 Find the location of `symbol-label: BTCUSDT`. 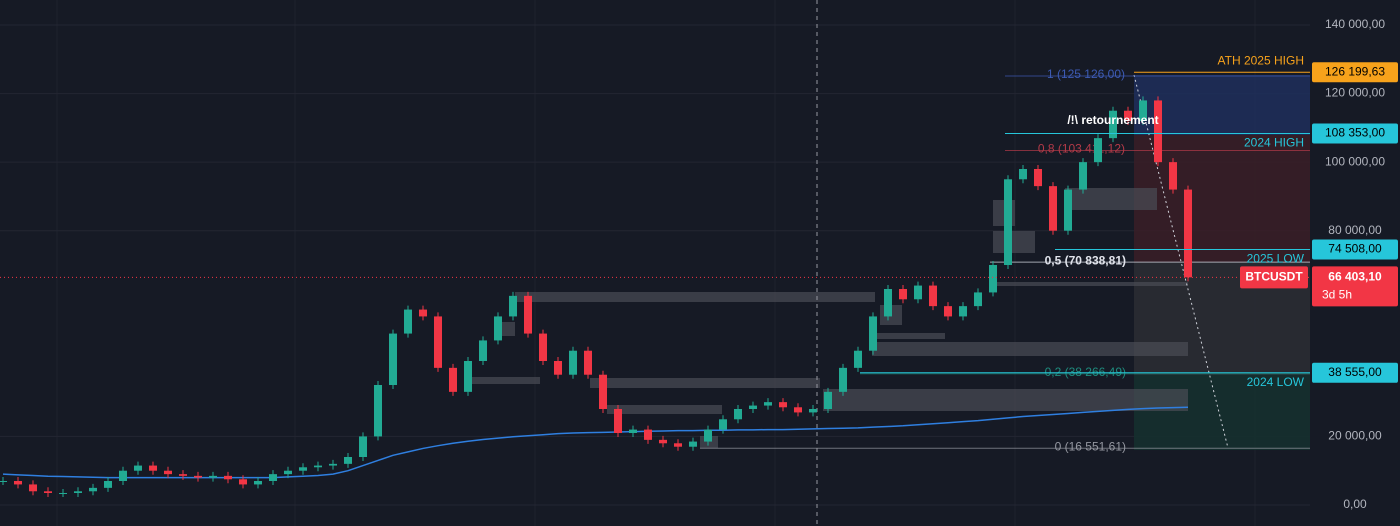

symbol-label: BTCUSDT is located at coordinates (1274, 277).